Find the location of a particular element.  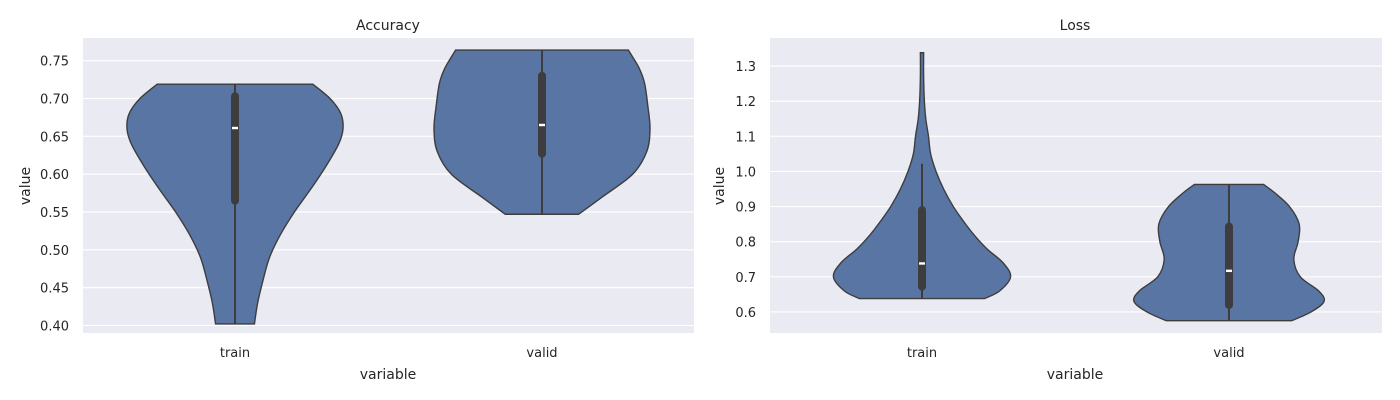

loss-median-train is located at coordinates (922, 263).